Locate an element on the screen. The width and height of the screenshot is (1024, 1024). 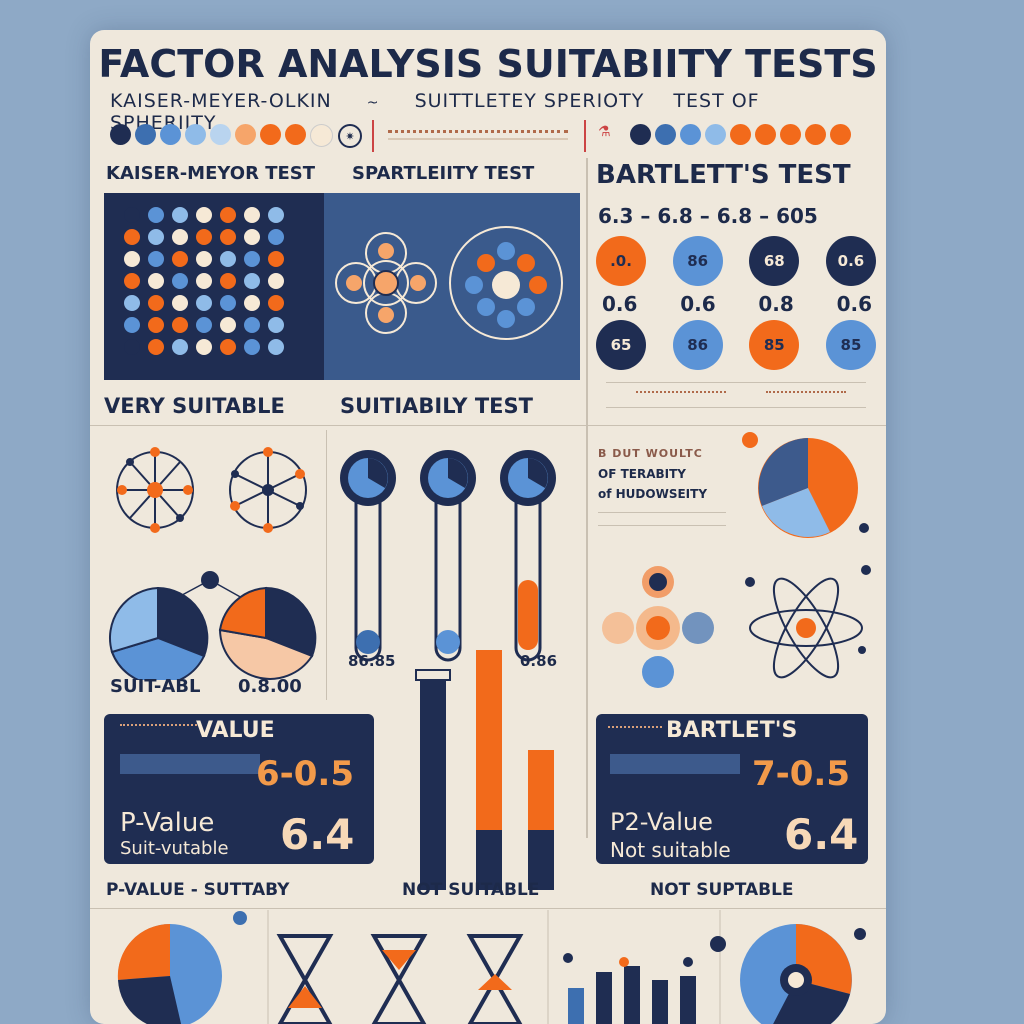
very-suitable-label: VERY SUITABLE is located at coordinates (194, 406).